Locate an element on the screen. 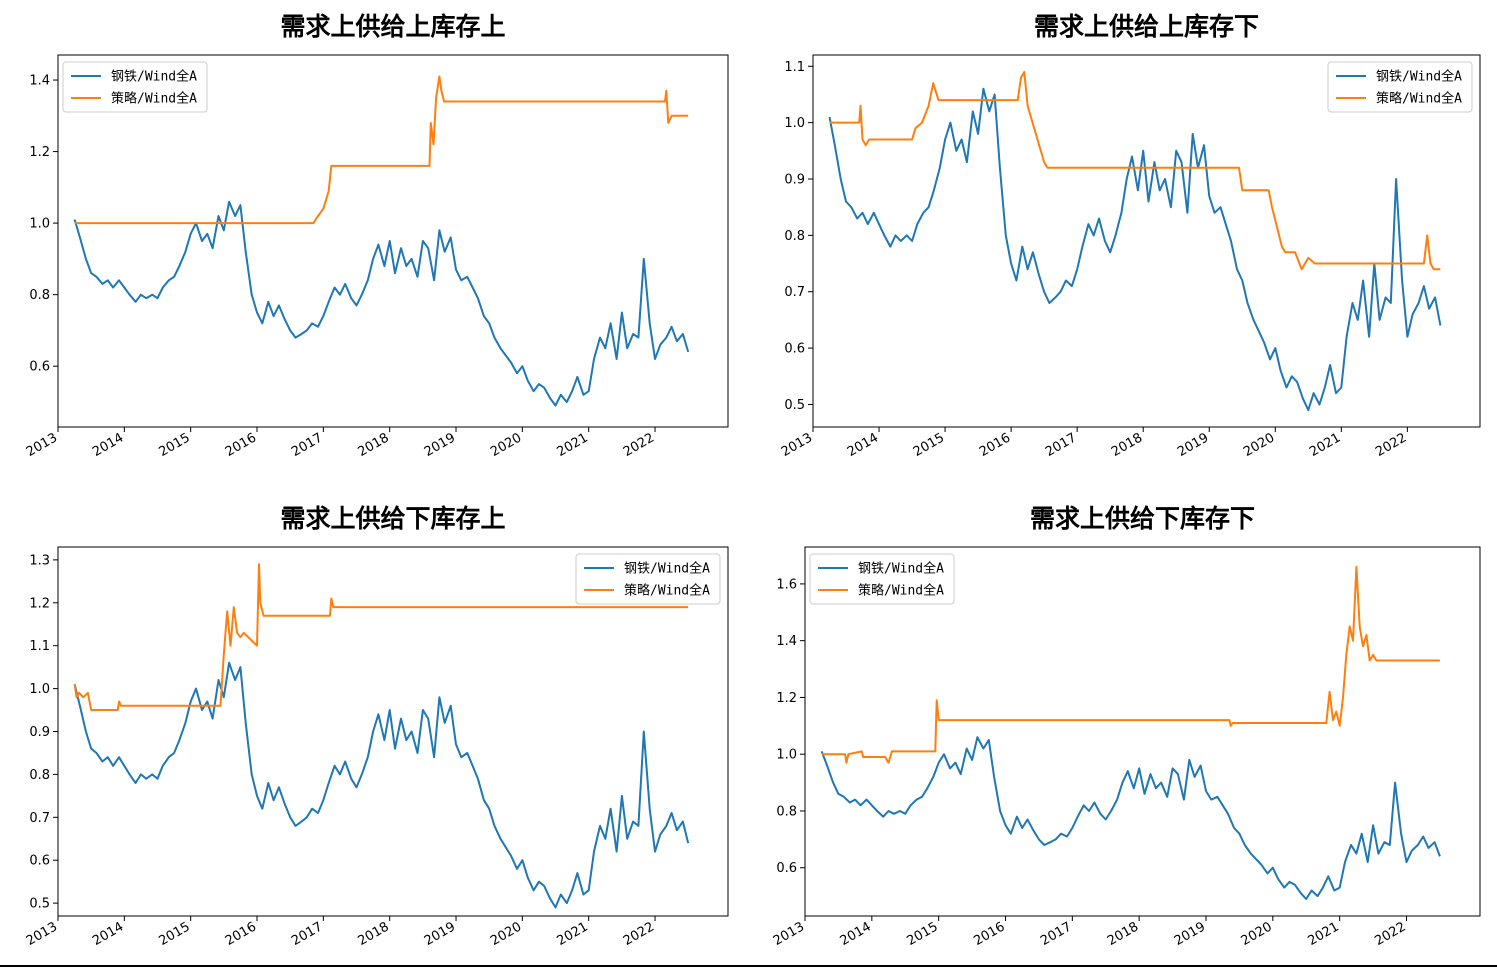  y-tick-label: 1.6 is located at coordinates (786, 584).